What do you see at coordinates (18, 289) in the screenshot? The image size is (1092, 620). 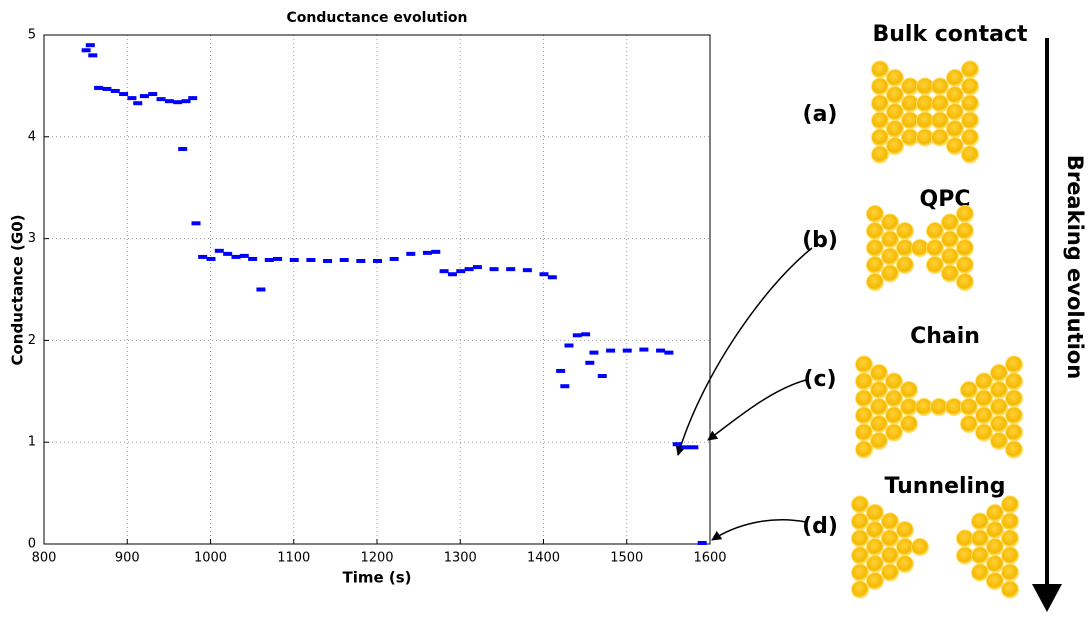 I see `y-axis-label: Conductance (G0)` at bounding box center [18, 289].